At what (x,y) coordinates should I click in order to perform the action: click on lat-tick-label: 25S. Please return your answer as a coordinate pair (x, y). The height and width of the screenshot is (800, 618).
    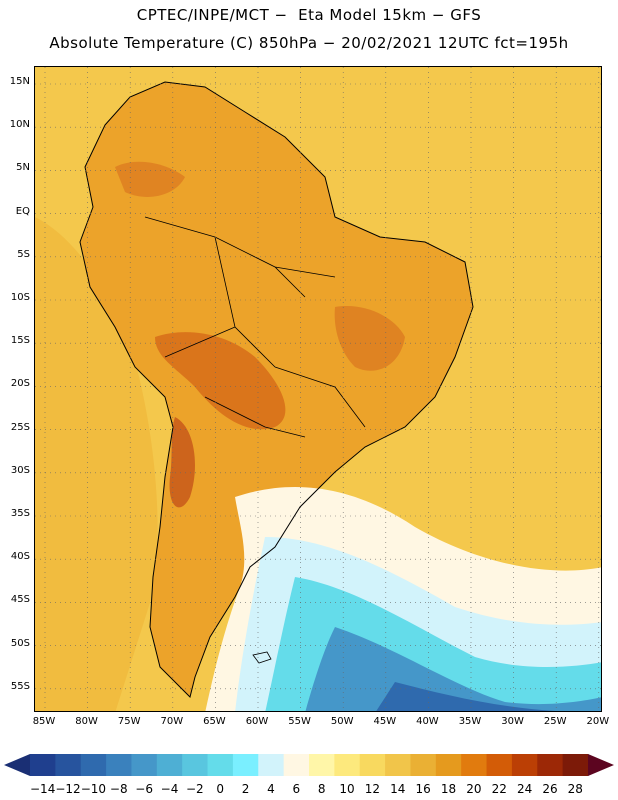
    Looking at the image, I should click on (20, 427).